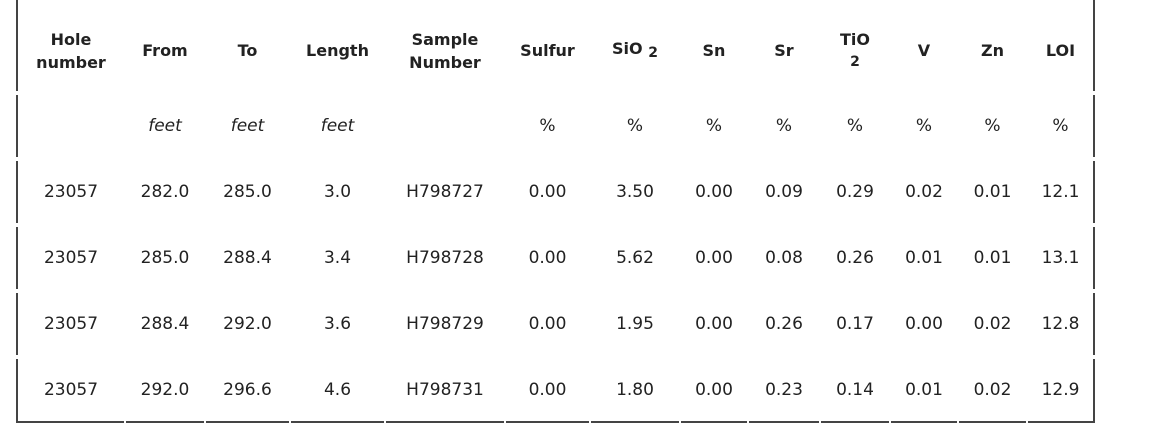 The width and height of the screenshot is (1149, 442). What do you see at coordinates (1061, 45) in the screenshot?
I see `column-header: LOI` at bounding box center [1061, 45].